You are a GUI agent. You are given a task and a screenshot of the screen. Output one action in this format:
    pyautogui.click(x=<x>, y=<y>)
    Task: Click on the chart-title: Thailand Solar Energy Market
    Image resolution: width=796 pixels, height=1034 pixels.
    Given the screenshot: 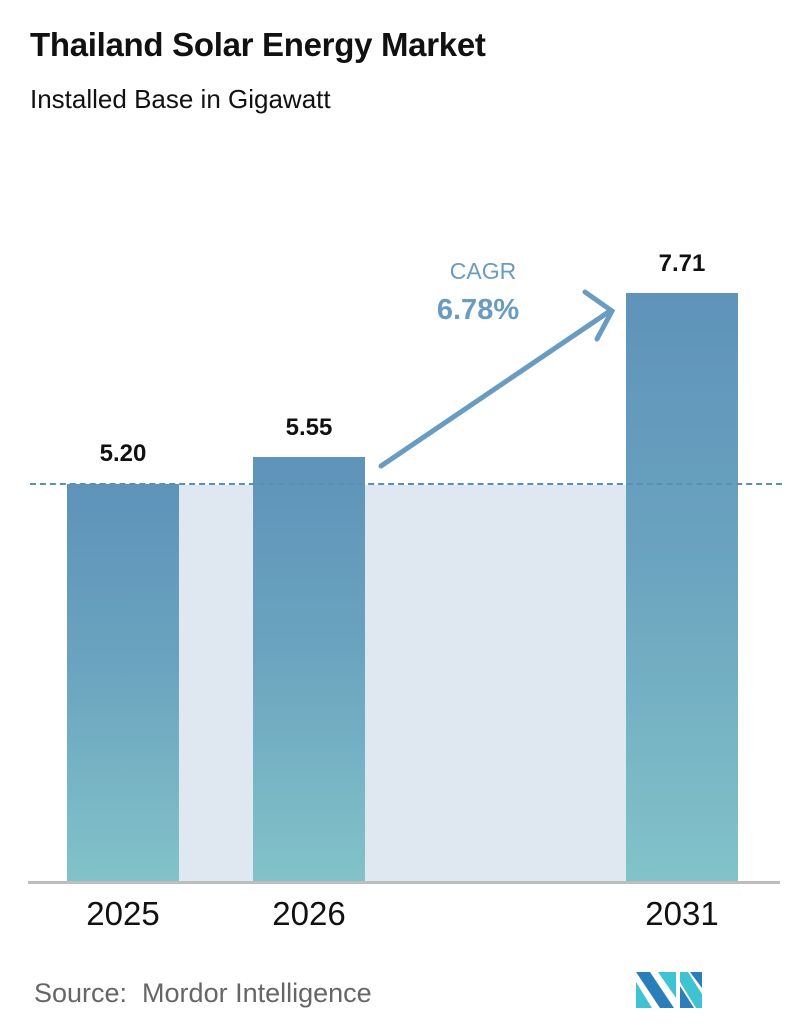 What is the action you would take?
    pyautogui.click(x=258, y=44)
    